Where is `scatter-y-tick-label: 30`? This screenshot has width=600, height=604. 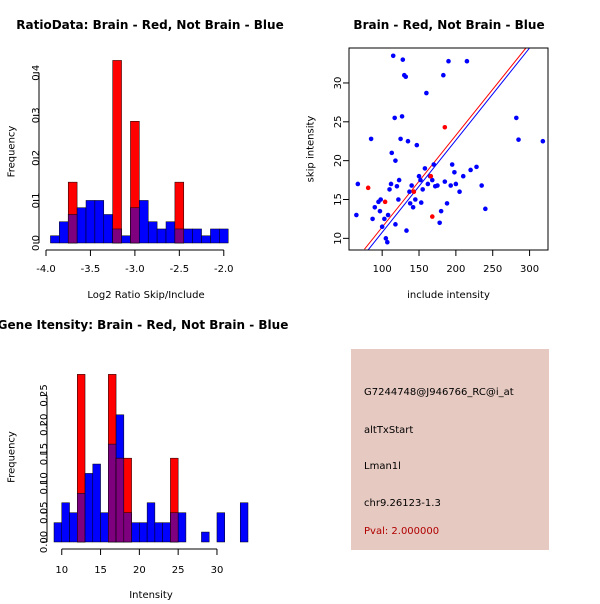 scatter-y-tick-label: 30 is located at coordinates (338, 83).